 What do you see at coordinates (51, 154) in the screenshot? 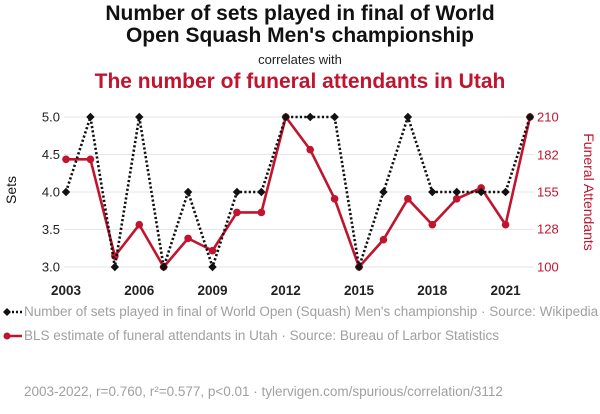
I see `left-tick-label: 4.5` at bounding box center [51, 154].